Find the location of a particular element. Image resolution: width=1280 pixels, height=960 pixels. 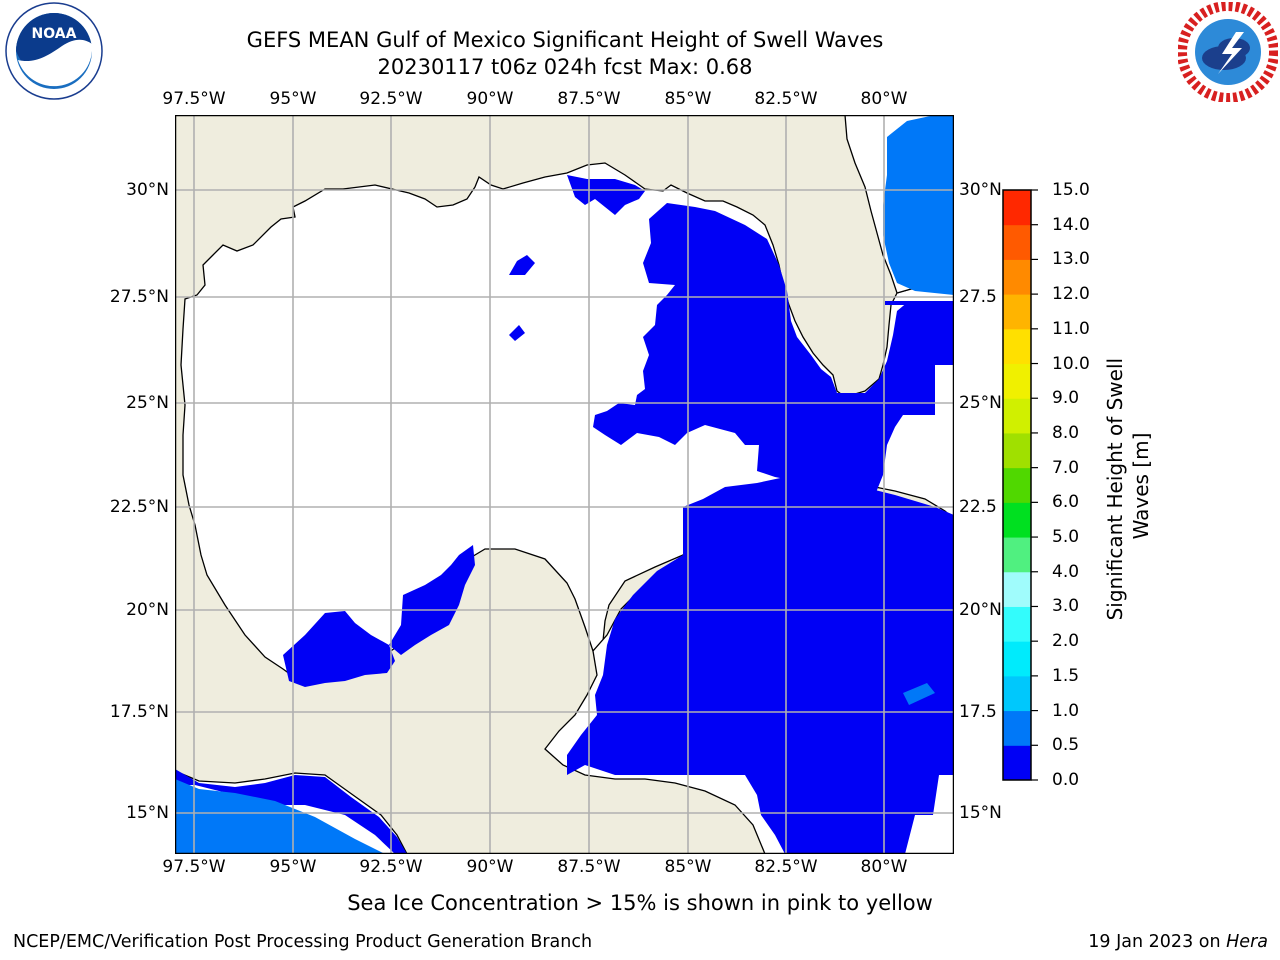

lat-tick-left: 17.5°N is located at coordinates (139, 712).